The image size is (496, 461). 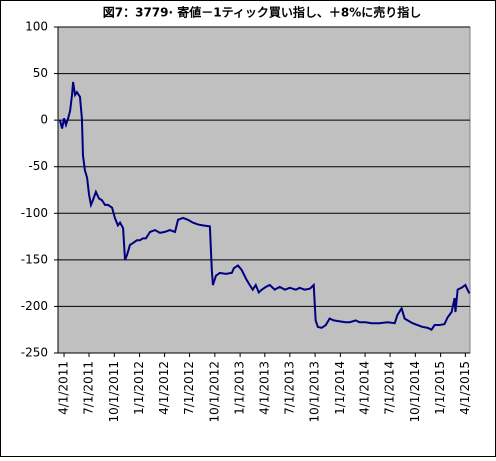 I want to click on x-tick-label: 7/1/2012, so click(x=189, y=388).